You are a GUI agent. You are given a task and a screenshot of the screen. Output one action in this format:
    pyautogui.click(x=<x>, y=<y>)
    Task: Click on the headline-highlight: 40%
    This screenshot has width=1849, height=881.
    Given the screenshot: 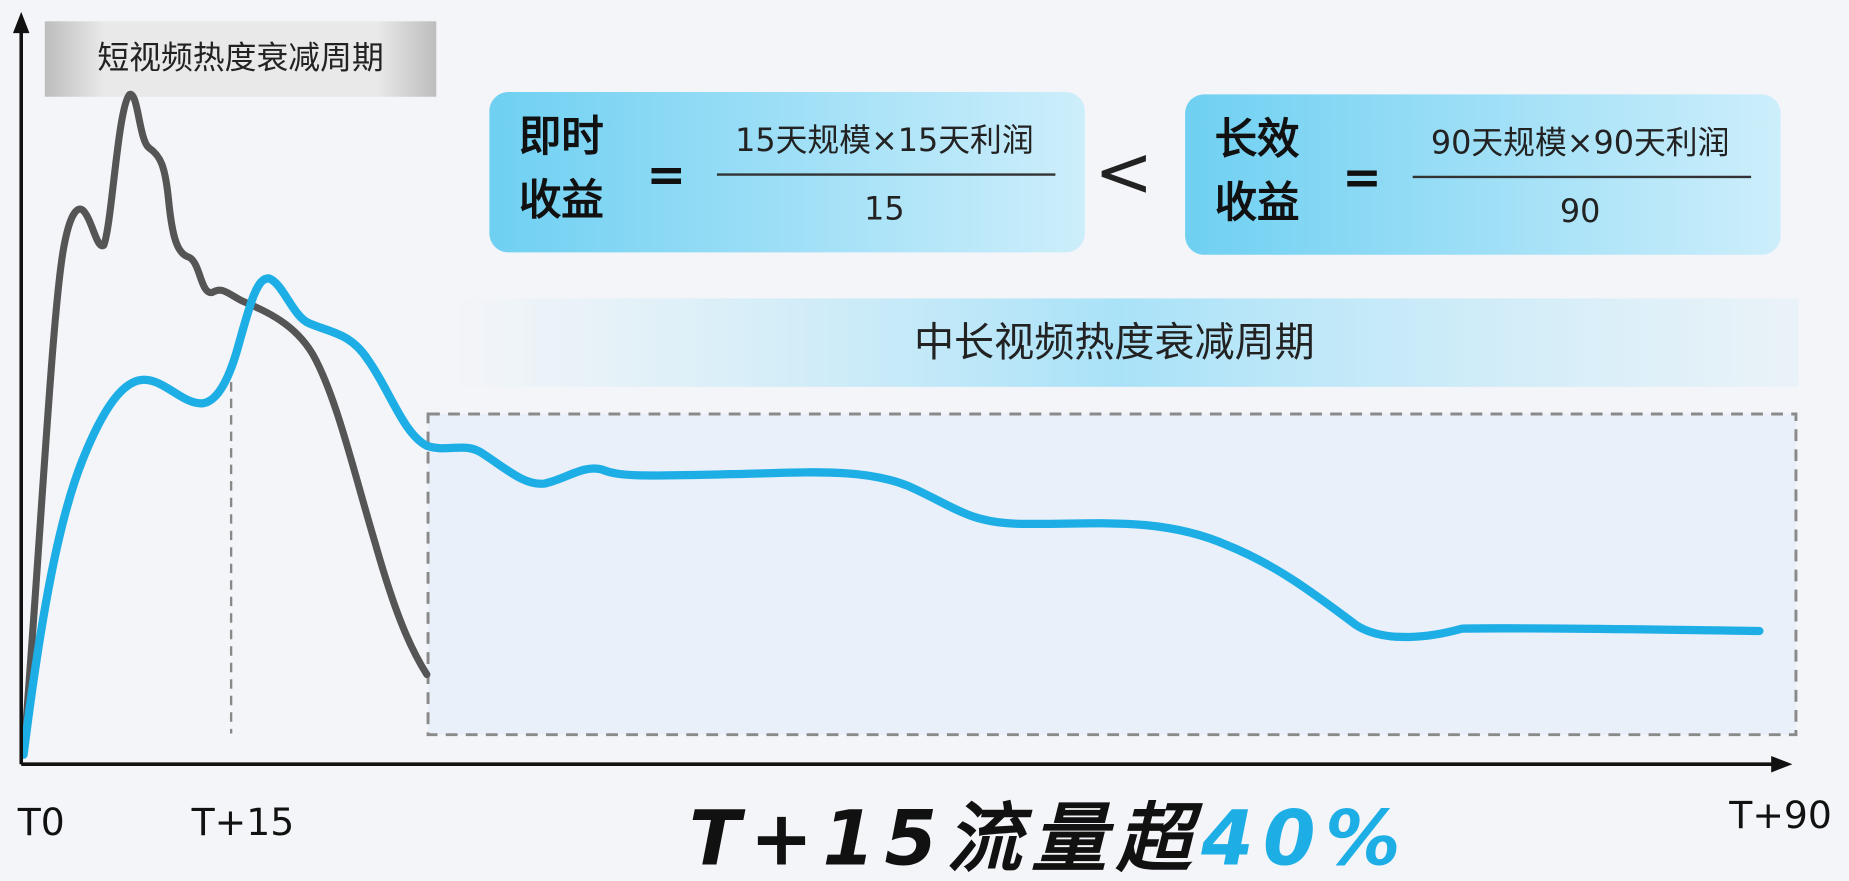 What is the action you would take?
    pyautogui.click(x=1305, y=837)
    